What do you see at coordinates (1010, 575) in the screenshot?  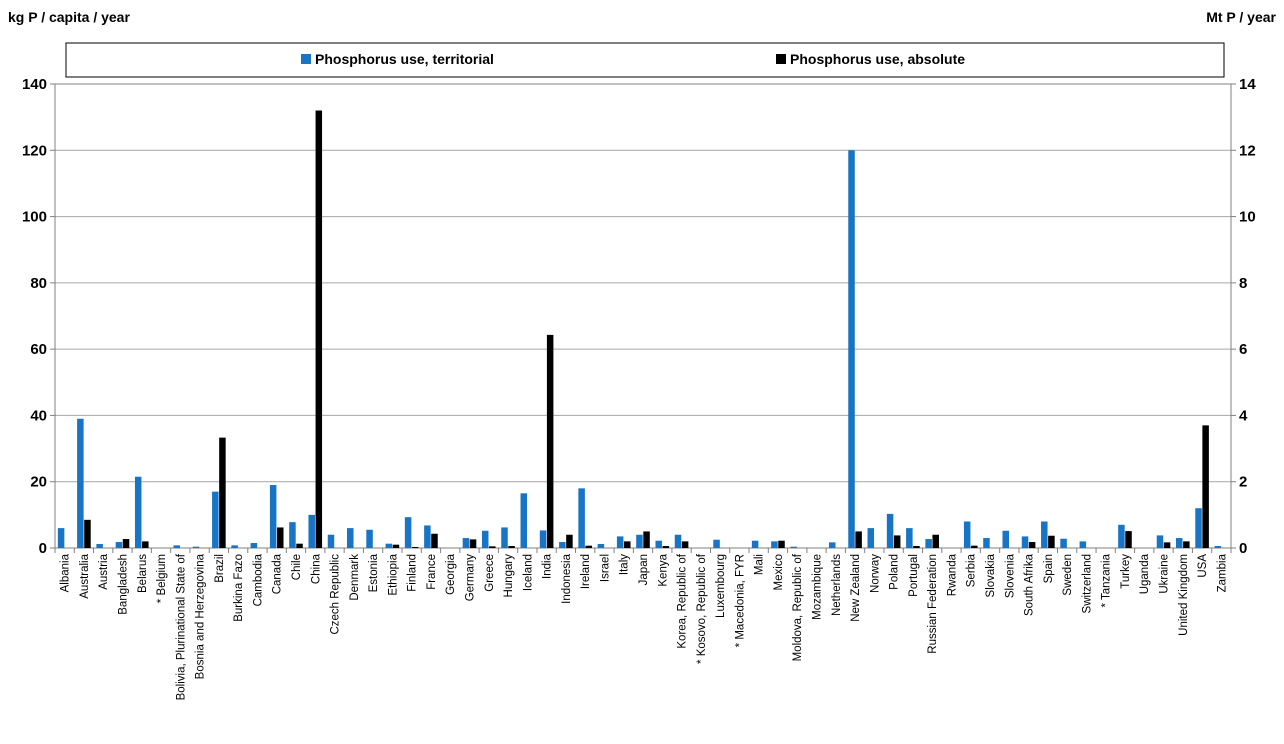 I see `category-label: Slovenia` at bounding box center [1010, 575].